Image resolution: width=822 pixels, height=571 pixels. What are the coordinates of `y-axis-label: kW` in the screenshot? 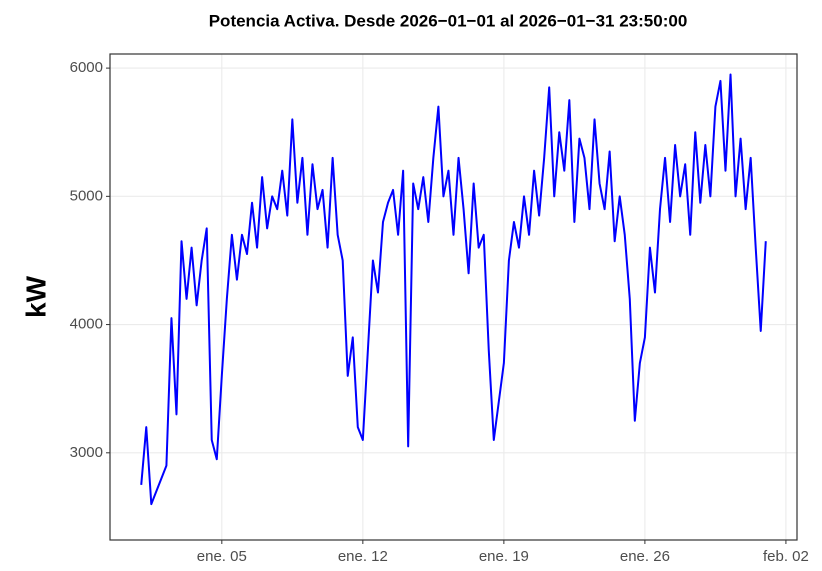 It's located at (35, 296).